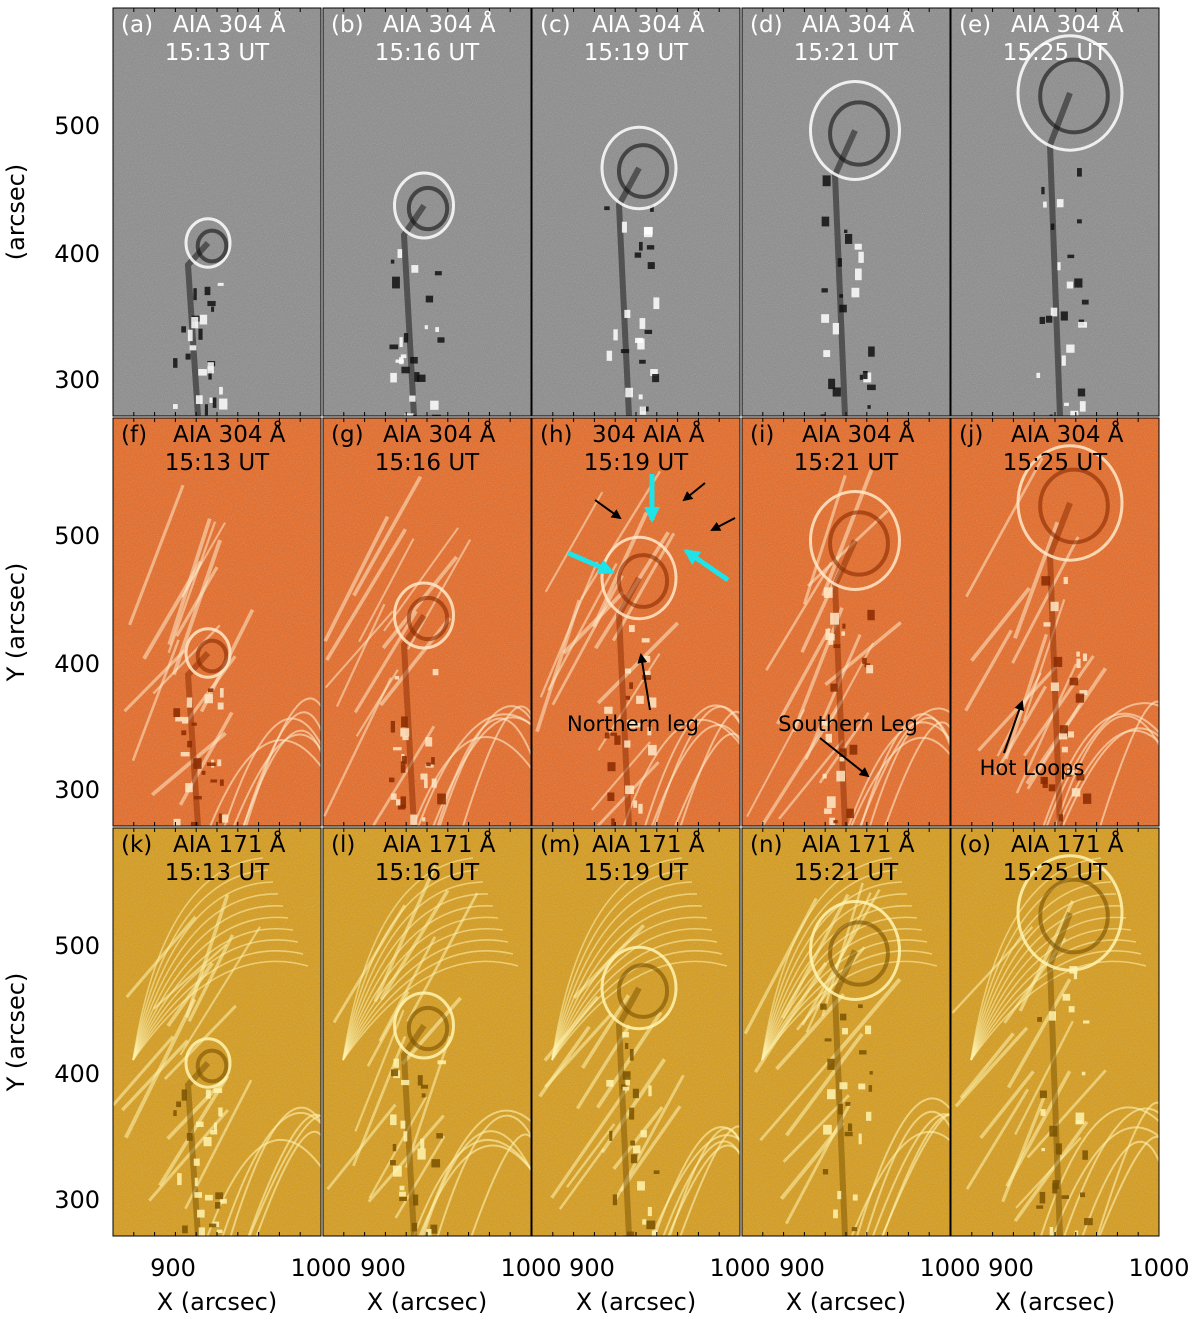 The height and width of the screenshot is (1328, 1200). Describe the element at coordinates (648, 434) in the screenshot. I see `panel-channel: 304 AIA Å` at that location.